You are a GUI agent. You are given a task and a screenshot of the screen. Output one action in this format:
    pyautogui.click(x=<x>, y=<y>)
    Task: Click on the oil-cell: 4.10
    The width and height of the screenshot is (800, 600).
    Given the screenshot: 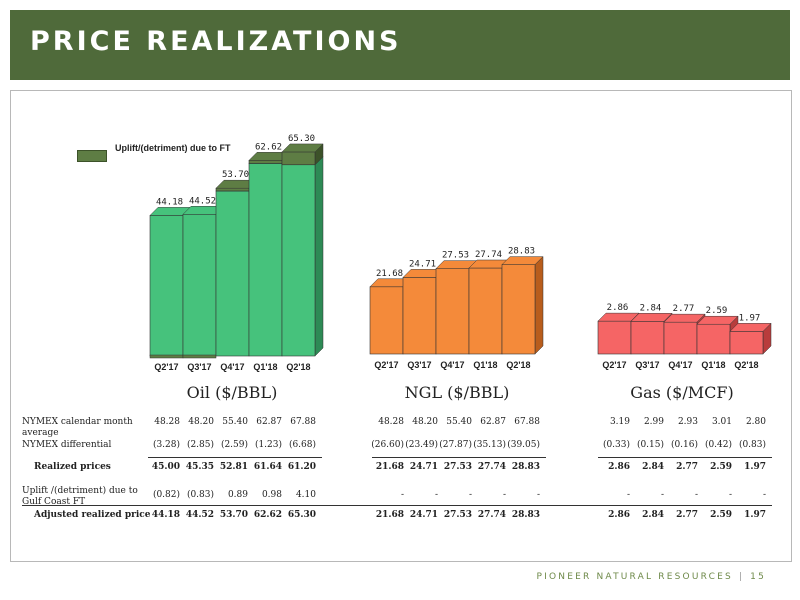 What is the action you would take?
    pyautogui.click(x=305, y=495)
    